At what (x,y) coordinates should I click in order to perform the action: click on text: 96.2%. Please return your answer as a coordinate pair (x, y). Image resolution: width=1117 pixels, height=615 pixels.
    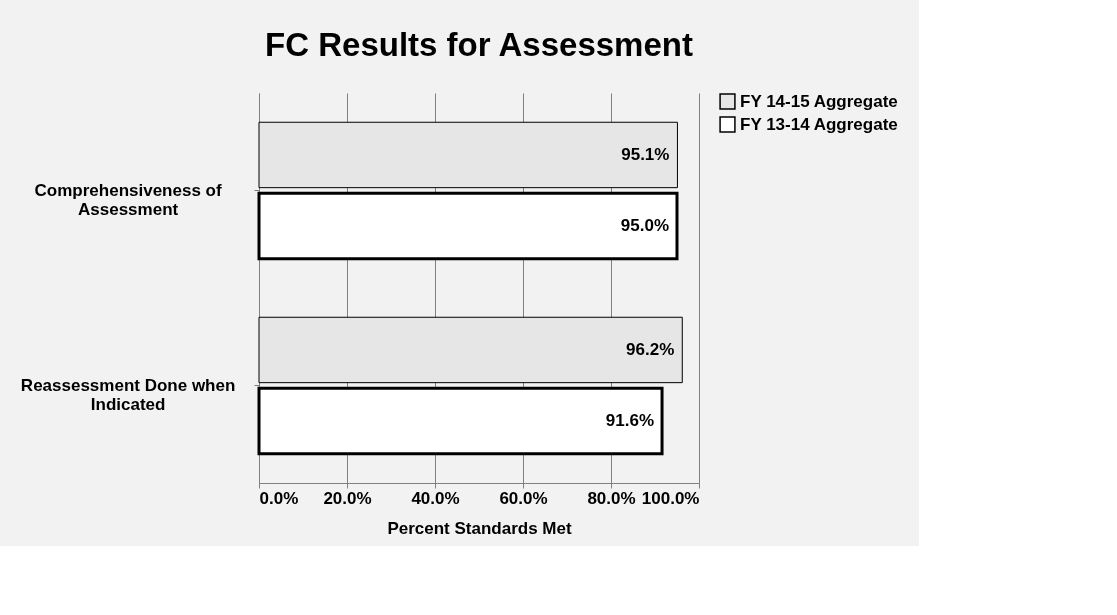
    Looking at the image, I should click on (650, 349).